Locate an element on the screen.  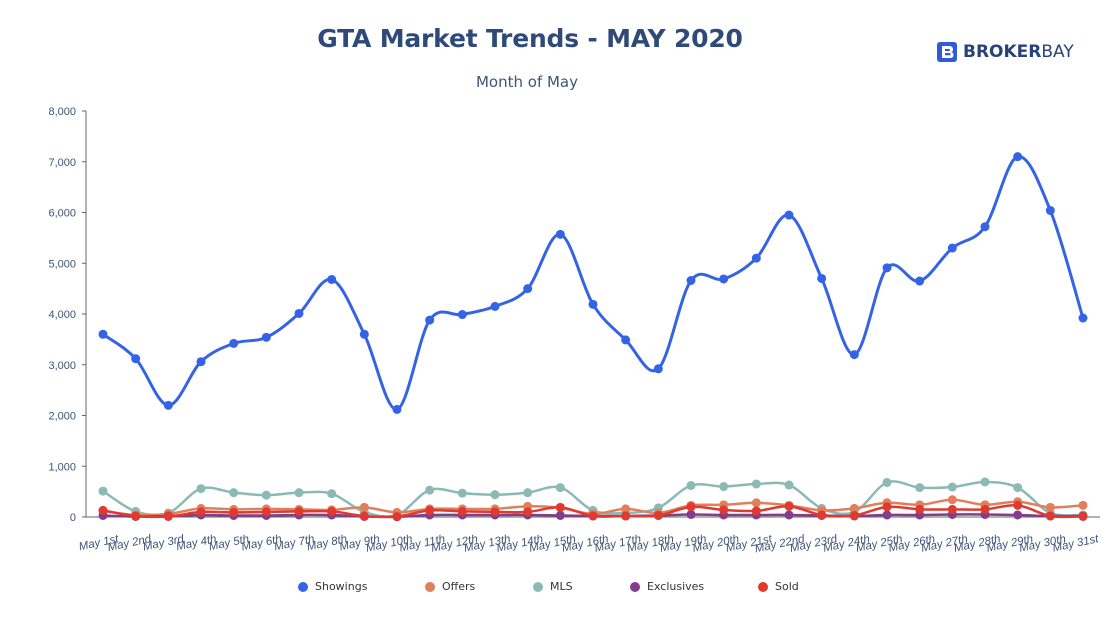
legend-label: Offers is located at coordinates (459, 586).